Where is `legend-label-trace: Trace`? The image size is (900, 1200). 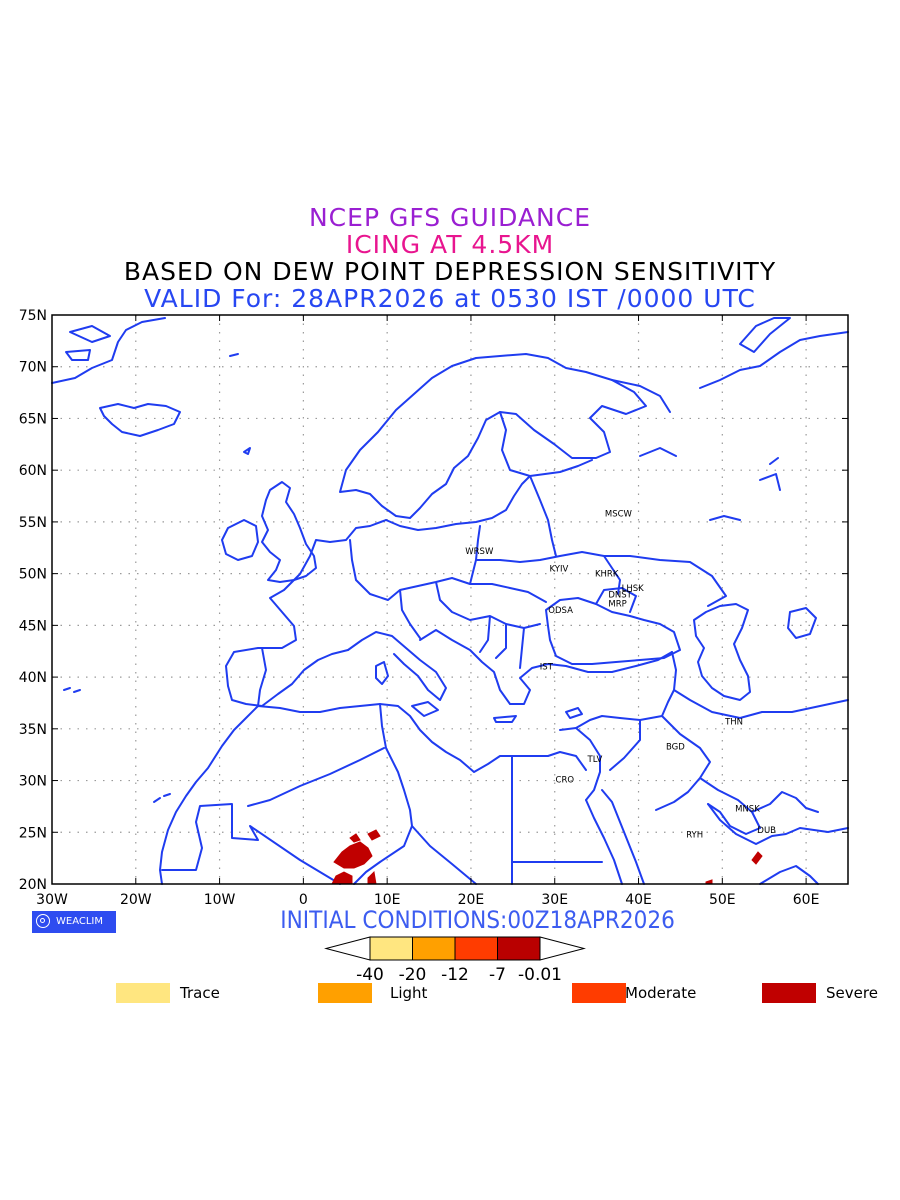
legend-label-trace: Trace is located at coordinates (200, 993).